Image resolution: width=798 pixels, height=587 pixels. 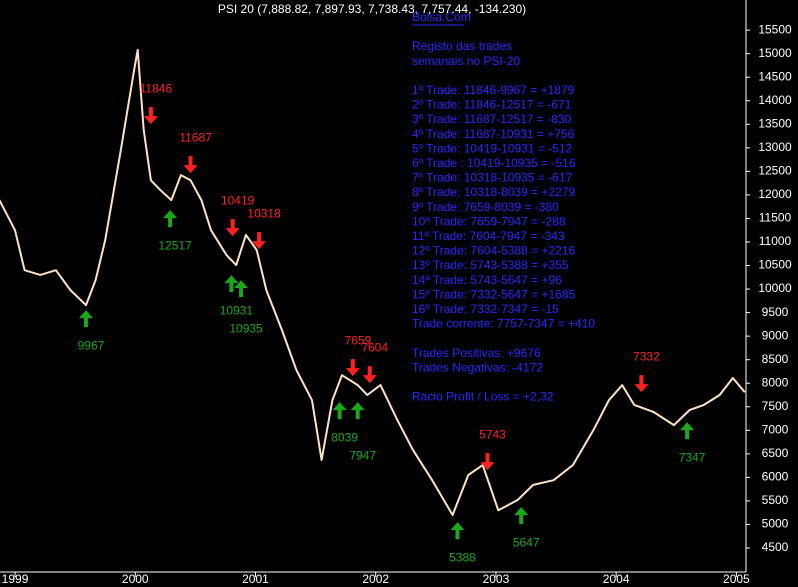 What do you see at coordinates (775, 76) in the screenshot?
I see `y-tick-label: 14500` at bounding box center [775, 76].